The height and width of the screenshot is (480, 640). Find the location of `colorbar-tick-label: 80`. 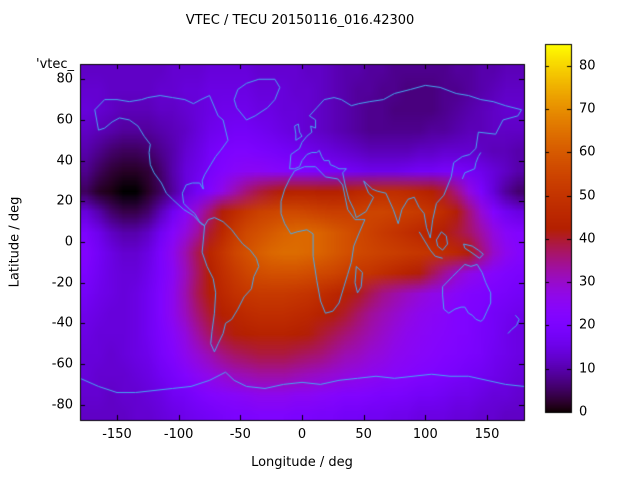

colorbar-tick-label: 80 is located at coordinates (587, 66).